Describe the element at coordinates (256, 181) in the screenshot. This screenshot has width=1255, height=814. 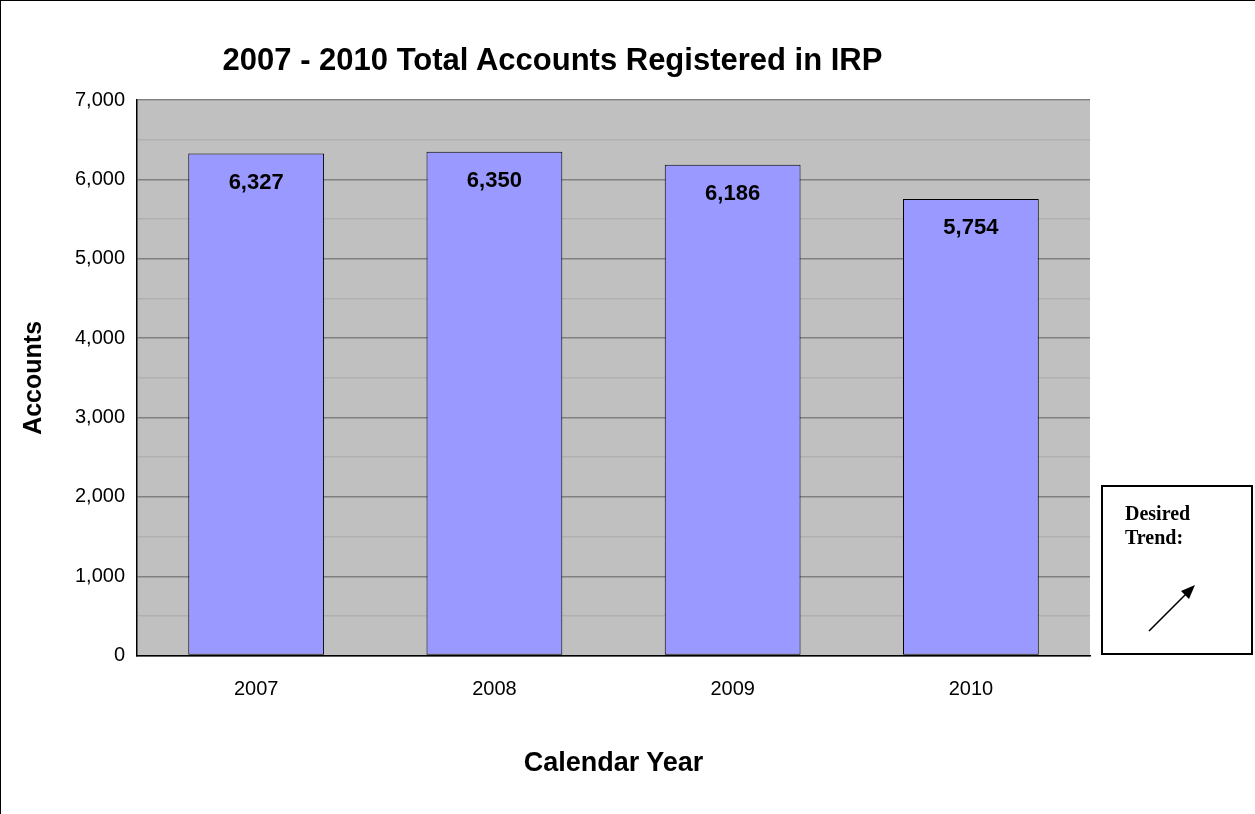
I see `data-label: 6,327` at that location.